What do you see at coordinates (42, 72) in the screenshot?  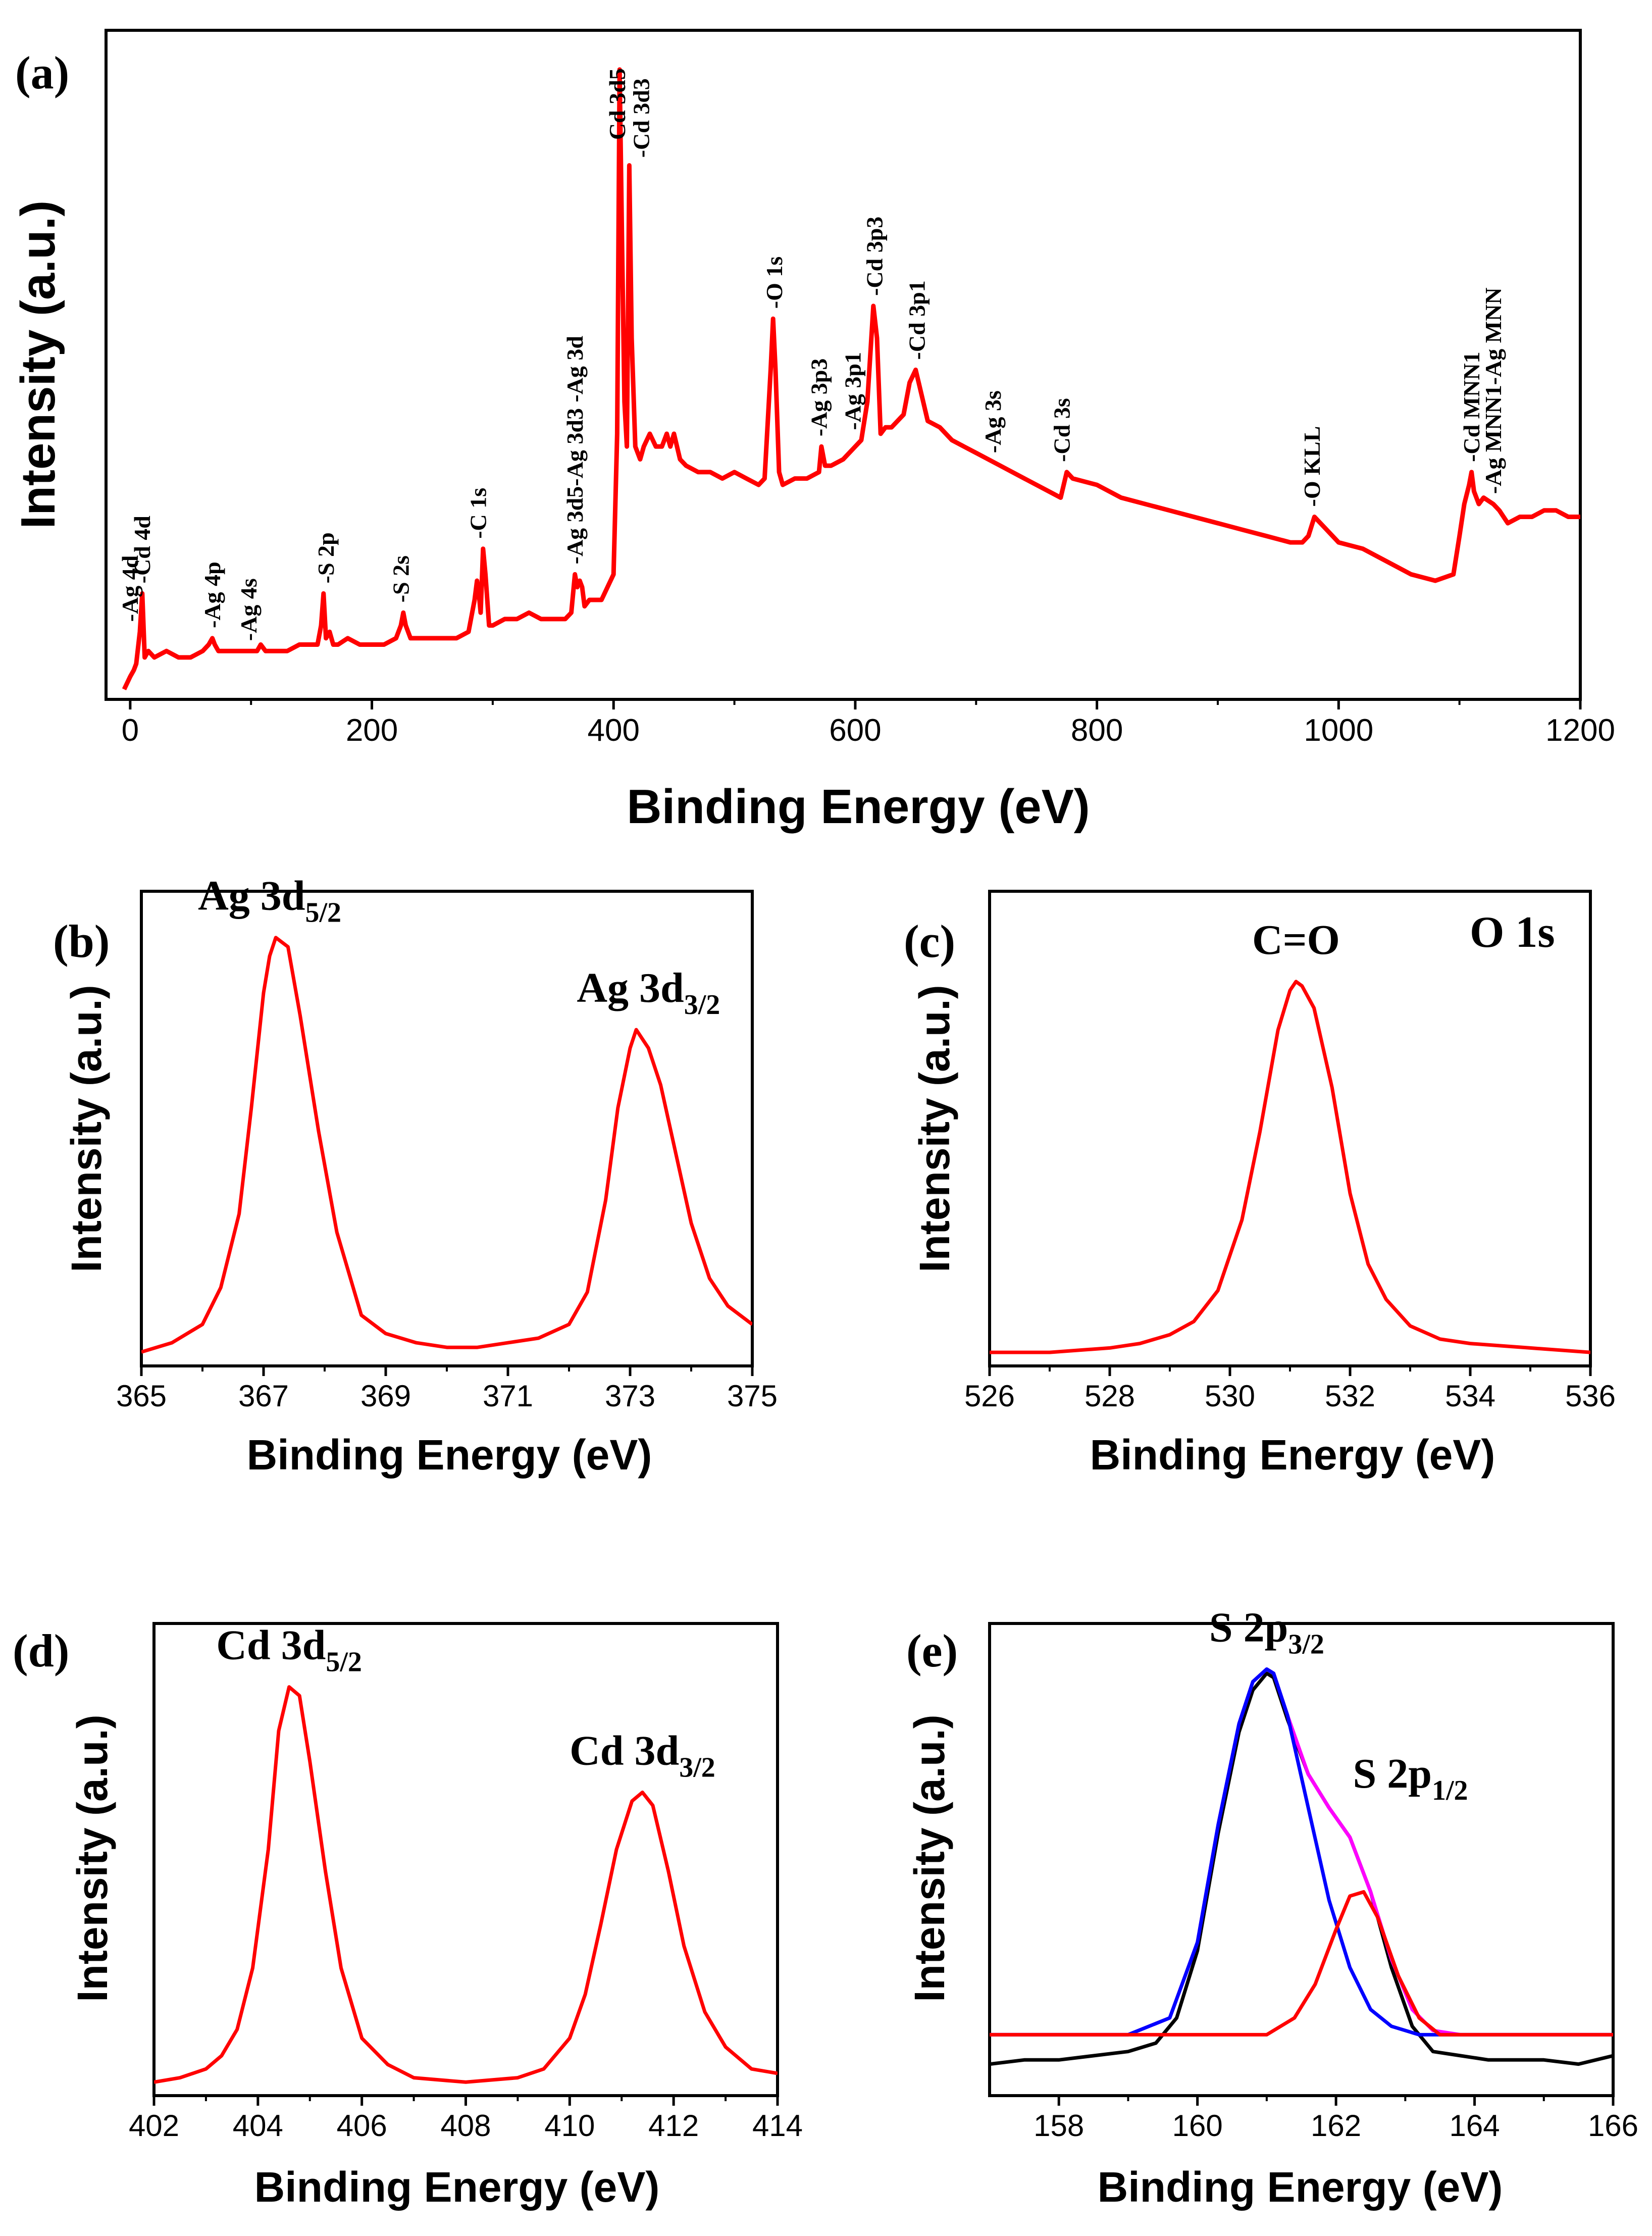 I see `panel-label: (a)` at bounding box center [42, 72].